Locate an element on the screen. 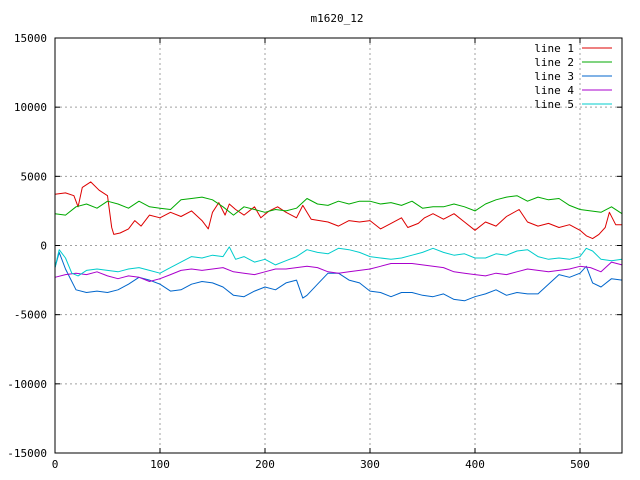  x-tick-label: 400 is located at coordinates (475, 464).